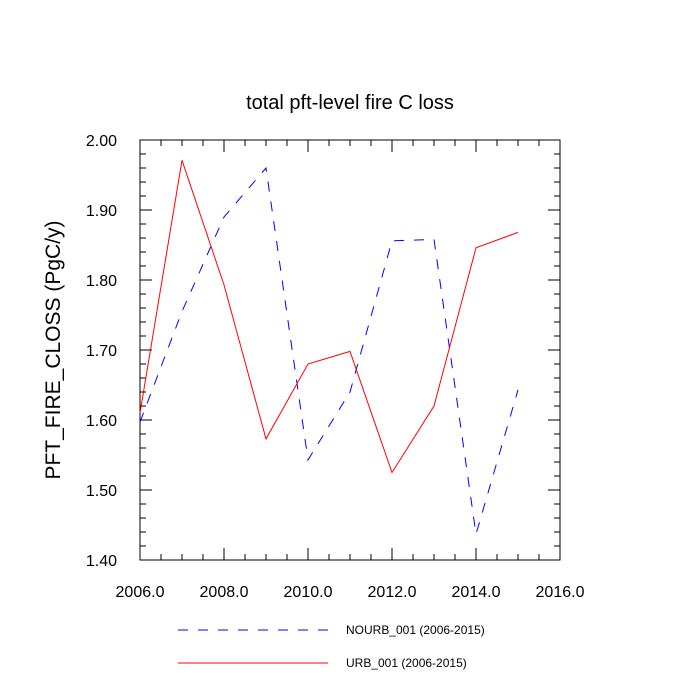 The image size is (700, 700). Describe the element at coordinates (101, 141) in the screenshot. I see `y-tick-label: 2.00` at that location.